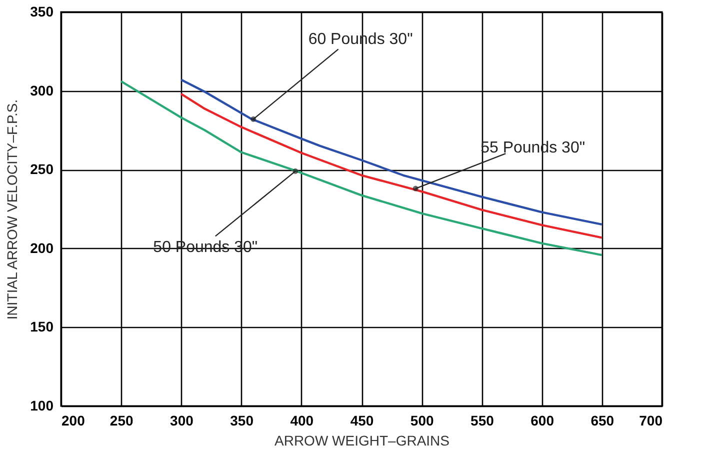 The width and height of the screenshot is (705, 462). What do you see at coordinates (302, 420) in the screenshot?
I see `x-tick-label: 400` at bounding box center [302, 420].